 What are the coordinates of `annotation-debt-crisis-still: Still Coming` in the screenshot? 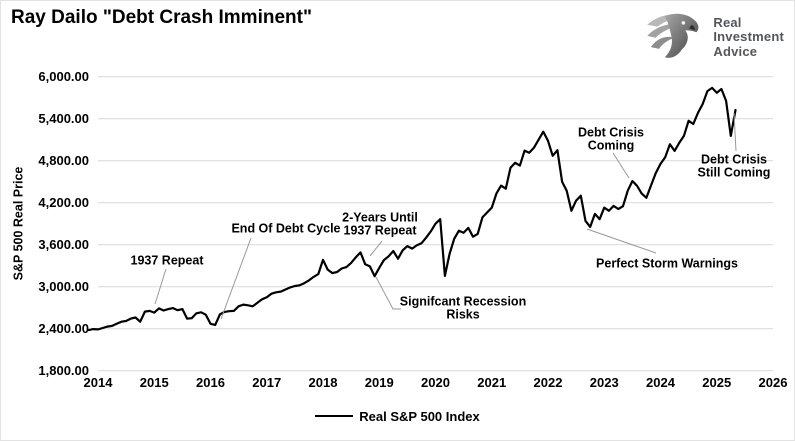 It's located at (734, 173).